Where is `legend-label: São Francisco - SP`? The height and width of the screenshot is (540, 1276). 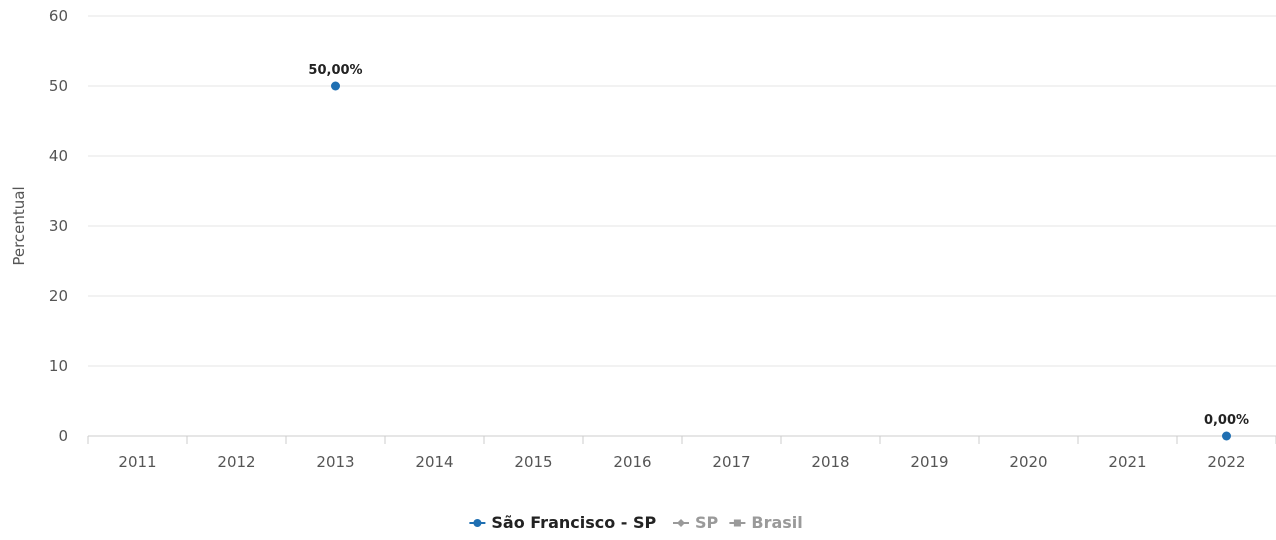 legend-label: São Francisco - SP is located at coordinates (573, 522).